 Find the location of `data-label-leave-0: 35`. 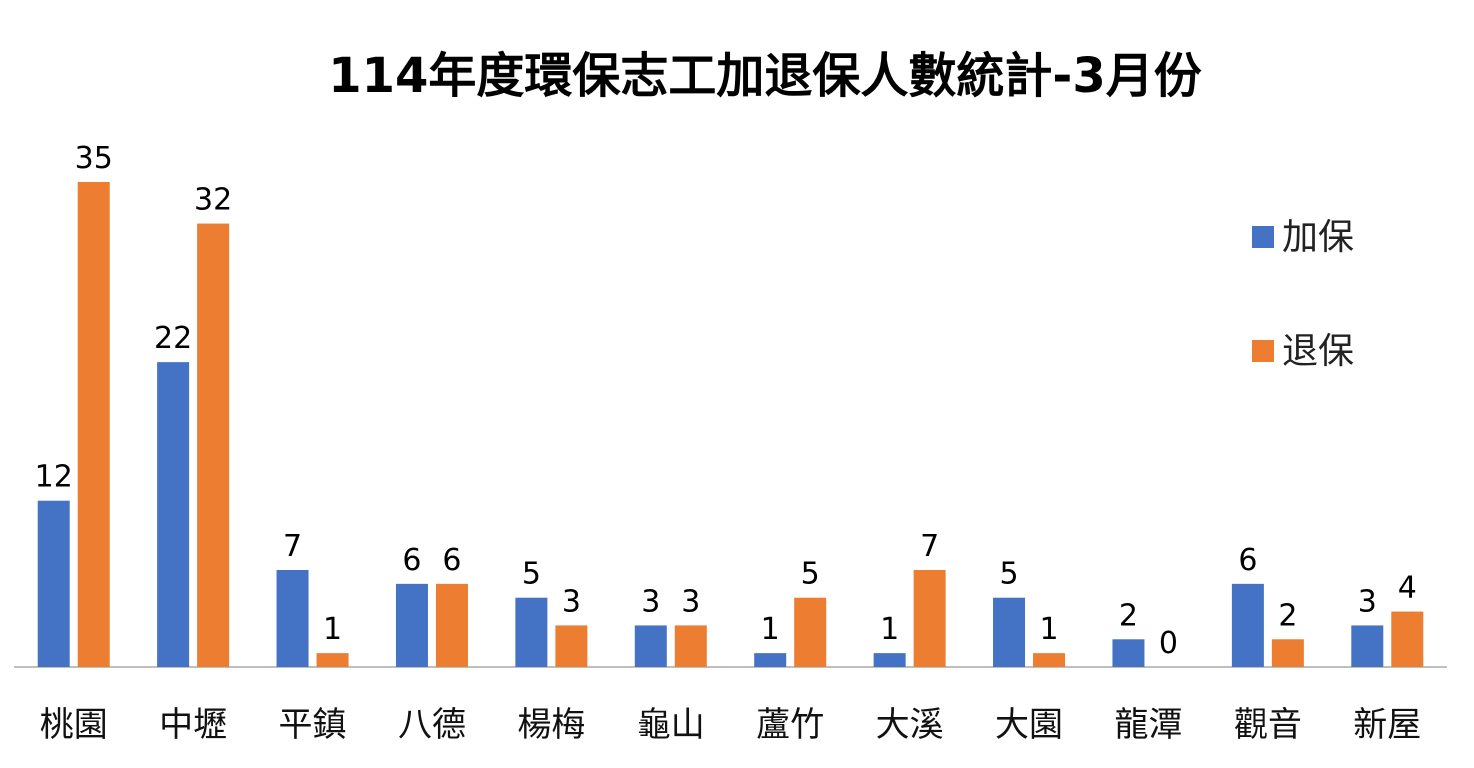

data-label-leave-0: 35 is located at coordinates (94, 158).